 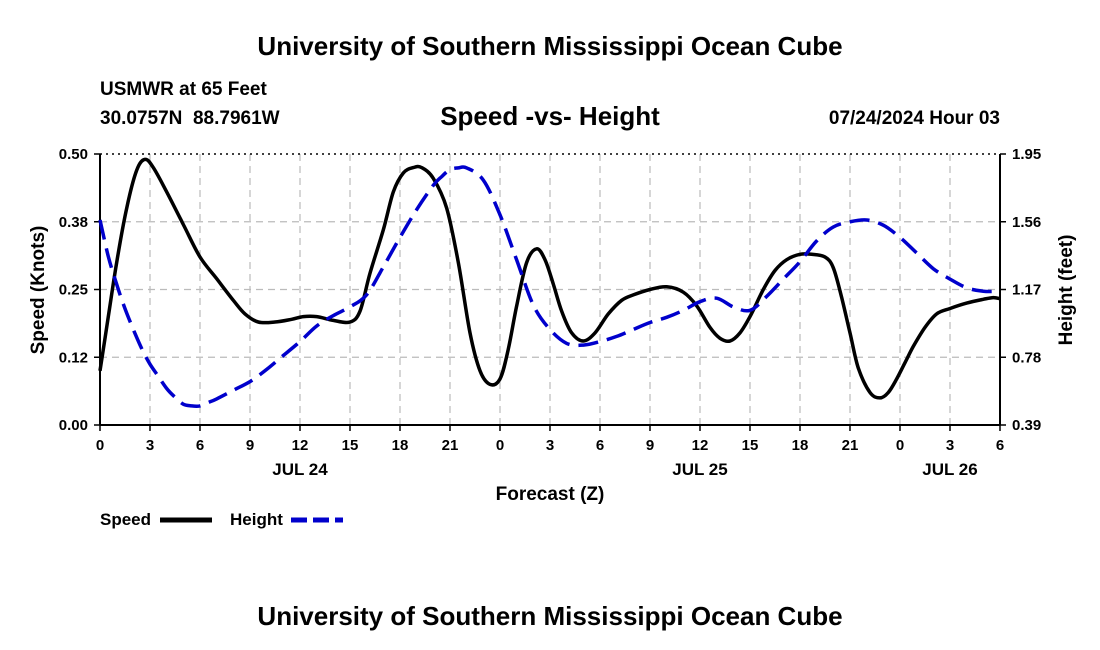 I want to click on right-tick-label: 1.56, so click(x=1026, y=222).